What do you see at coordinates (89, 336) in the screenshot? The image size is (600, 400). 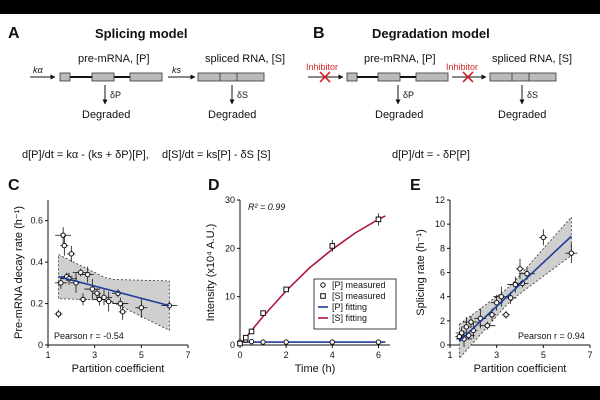 I see `pearson-annotation: Pearson r = -0.54` at bounding box center [89, 336].